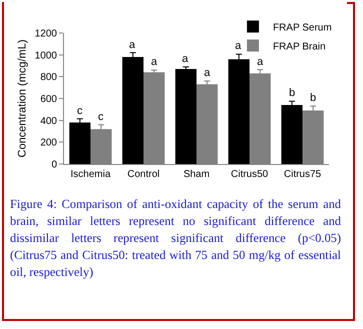 This screenshot has width=363, height=329. I want to click on y-tick-label: 1200, so click(46, 34).